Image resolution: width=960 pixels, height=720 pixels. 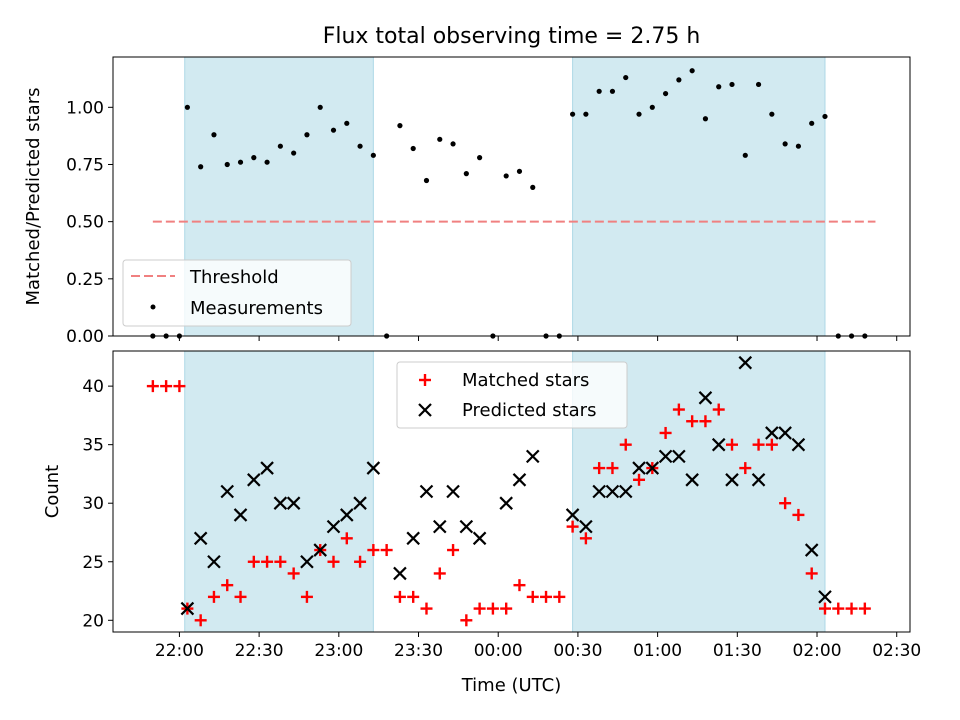 What do you see at coordinates (529, 410) in the screenshot?
I see `legend-predicted-label: Predicted stars` at bounding box center [529, 410].